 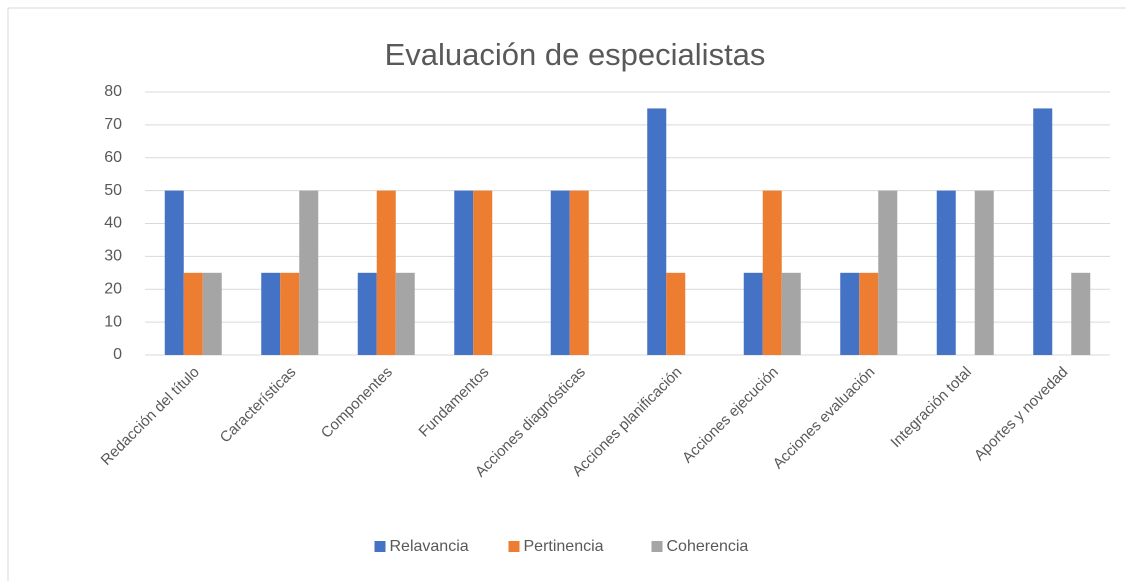 I want to click on y-tick-label: 80, so click(x=113, y=91).